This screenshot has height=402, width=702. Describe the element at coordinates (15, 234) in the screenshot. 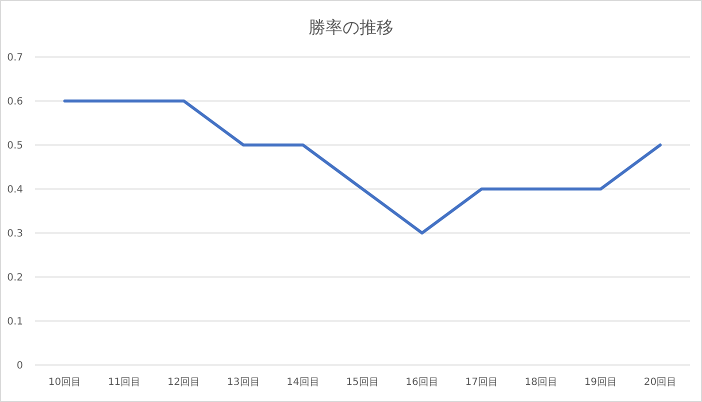

I see `y-tick-label: 0.3` at that location.